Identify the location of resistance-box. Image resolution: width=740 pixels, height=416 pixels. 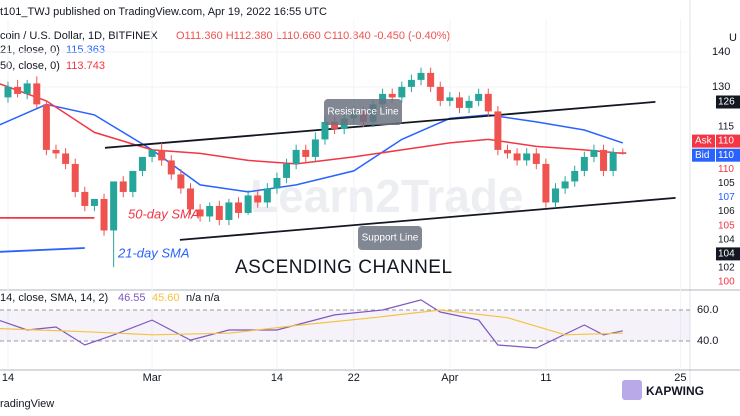
(363, 112).